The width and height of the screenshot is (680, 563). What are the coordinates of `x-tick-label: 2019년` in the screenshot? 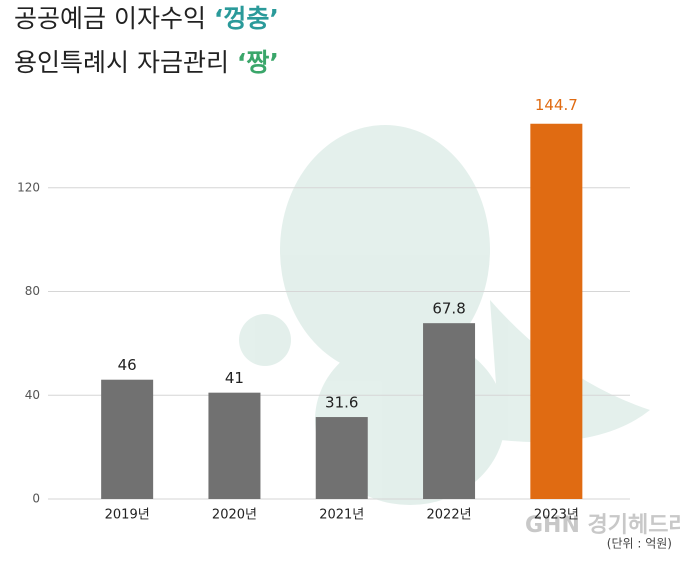 It's located at (127, 515).